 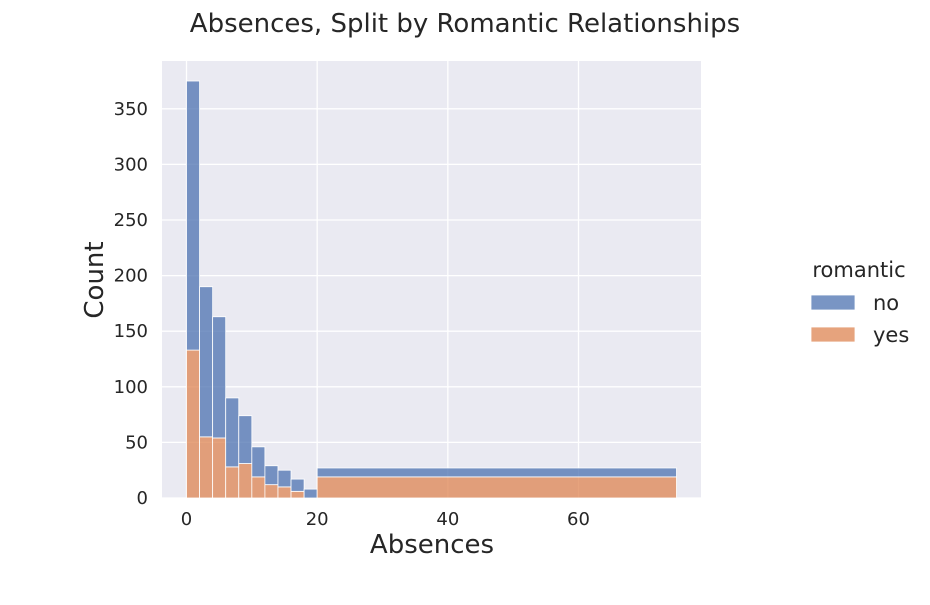 I want to click on x-tick-label: 20, so click(x=317, y=519).